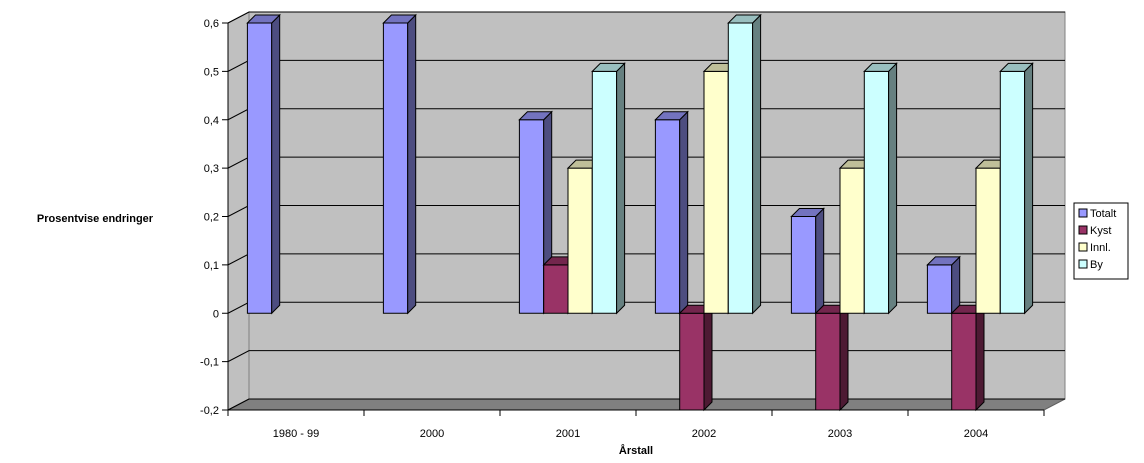  Describe the element at coordinates (1096, 265) in the screenshot. I see `legend-label: By` at that location.